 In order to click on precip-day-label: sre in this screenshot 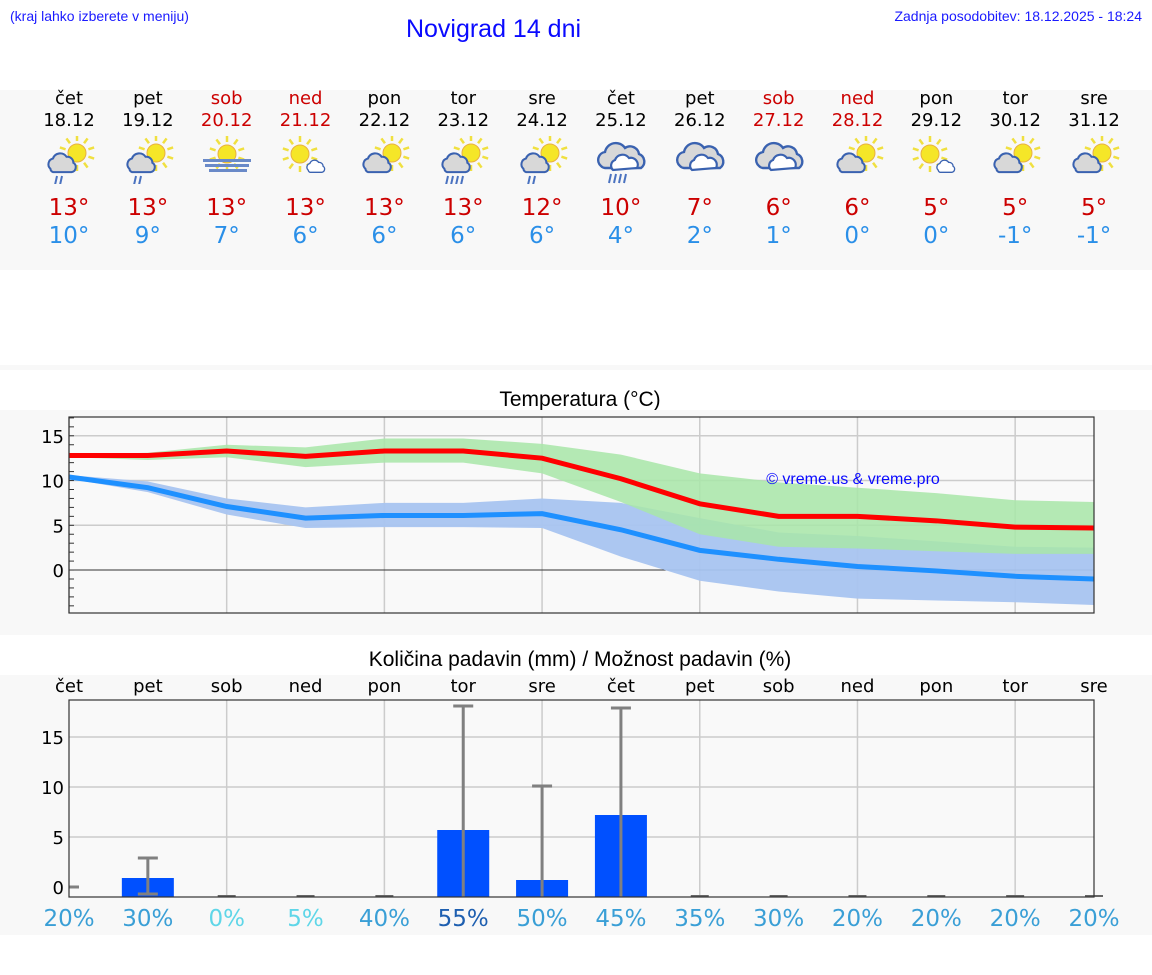, I will do `click(541, 686)`.